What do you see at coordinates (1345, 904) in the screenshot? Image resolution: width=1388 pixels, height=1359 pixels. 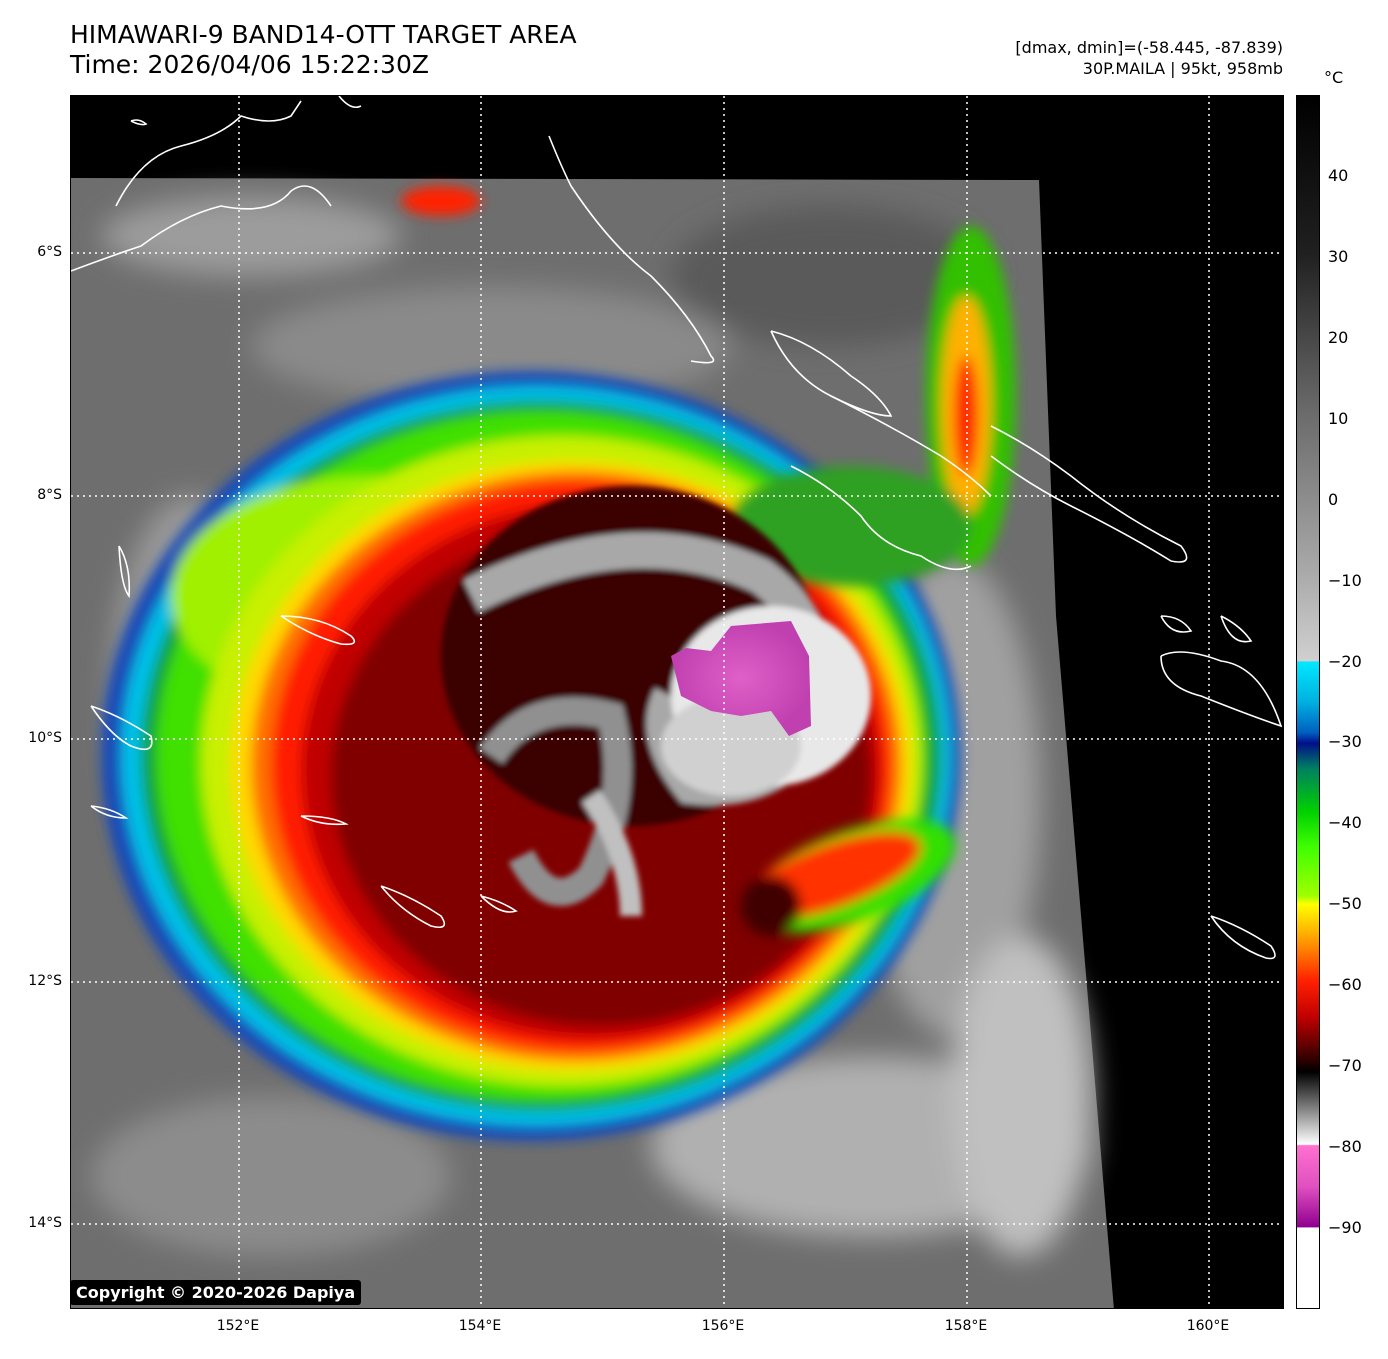 I see `colorbar-tick-label: −50` at bounding box center [1345, 904].